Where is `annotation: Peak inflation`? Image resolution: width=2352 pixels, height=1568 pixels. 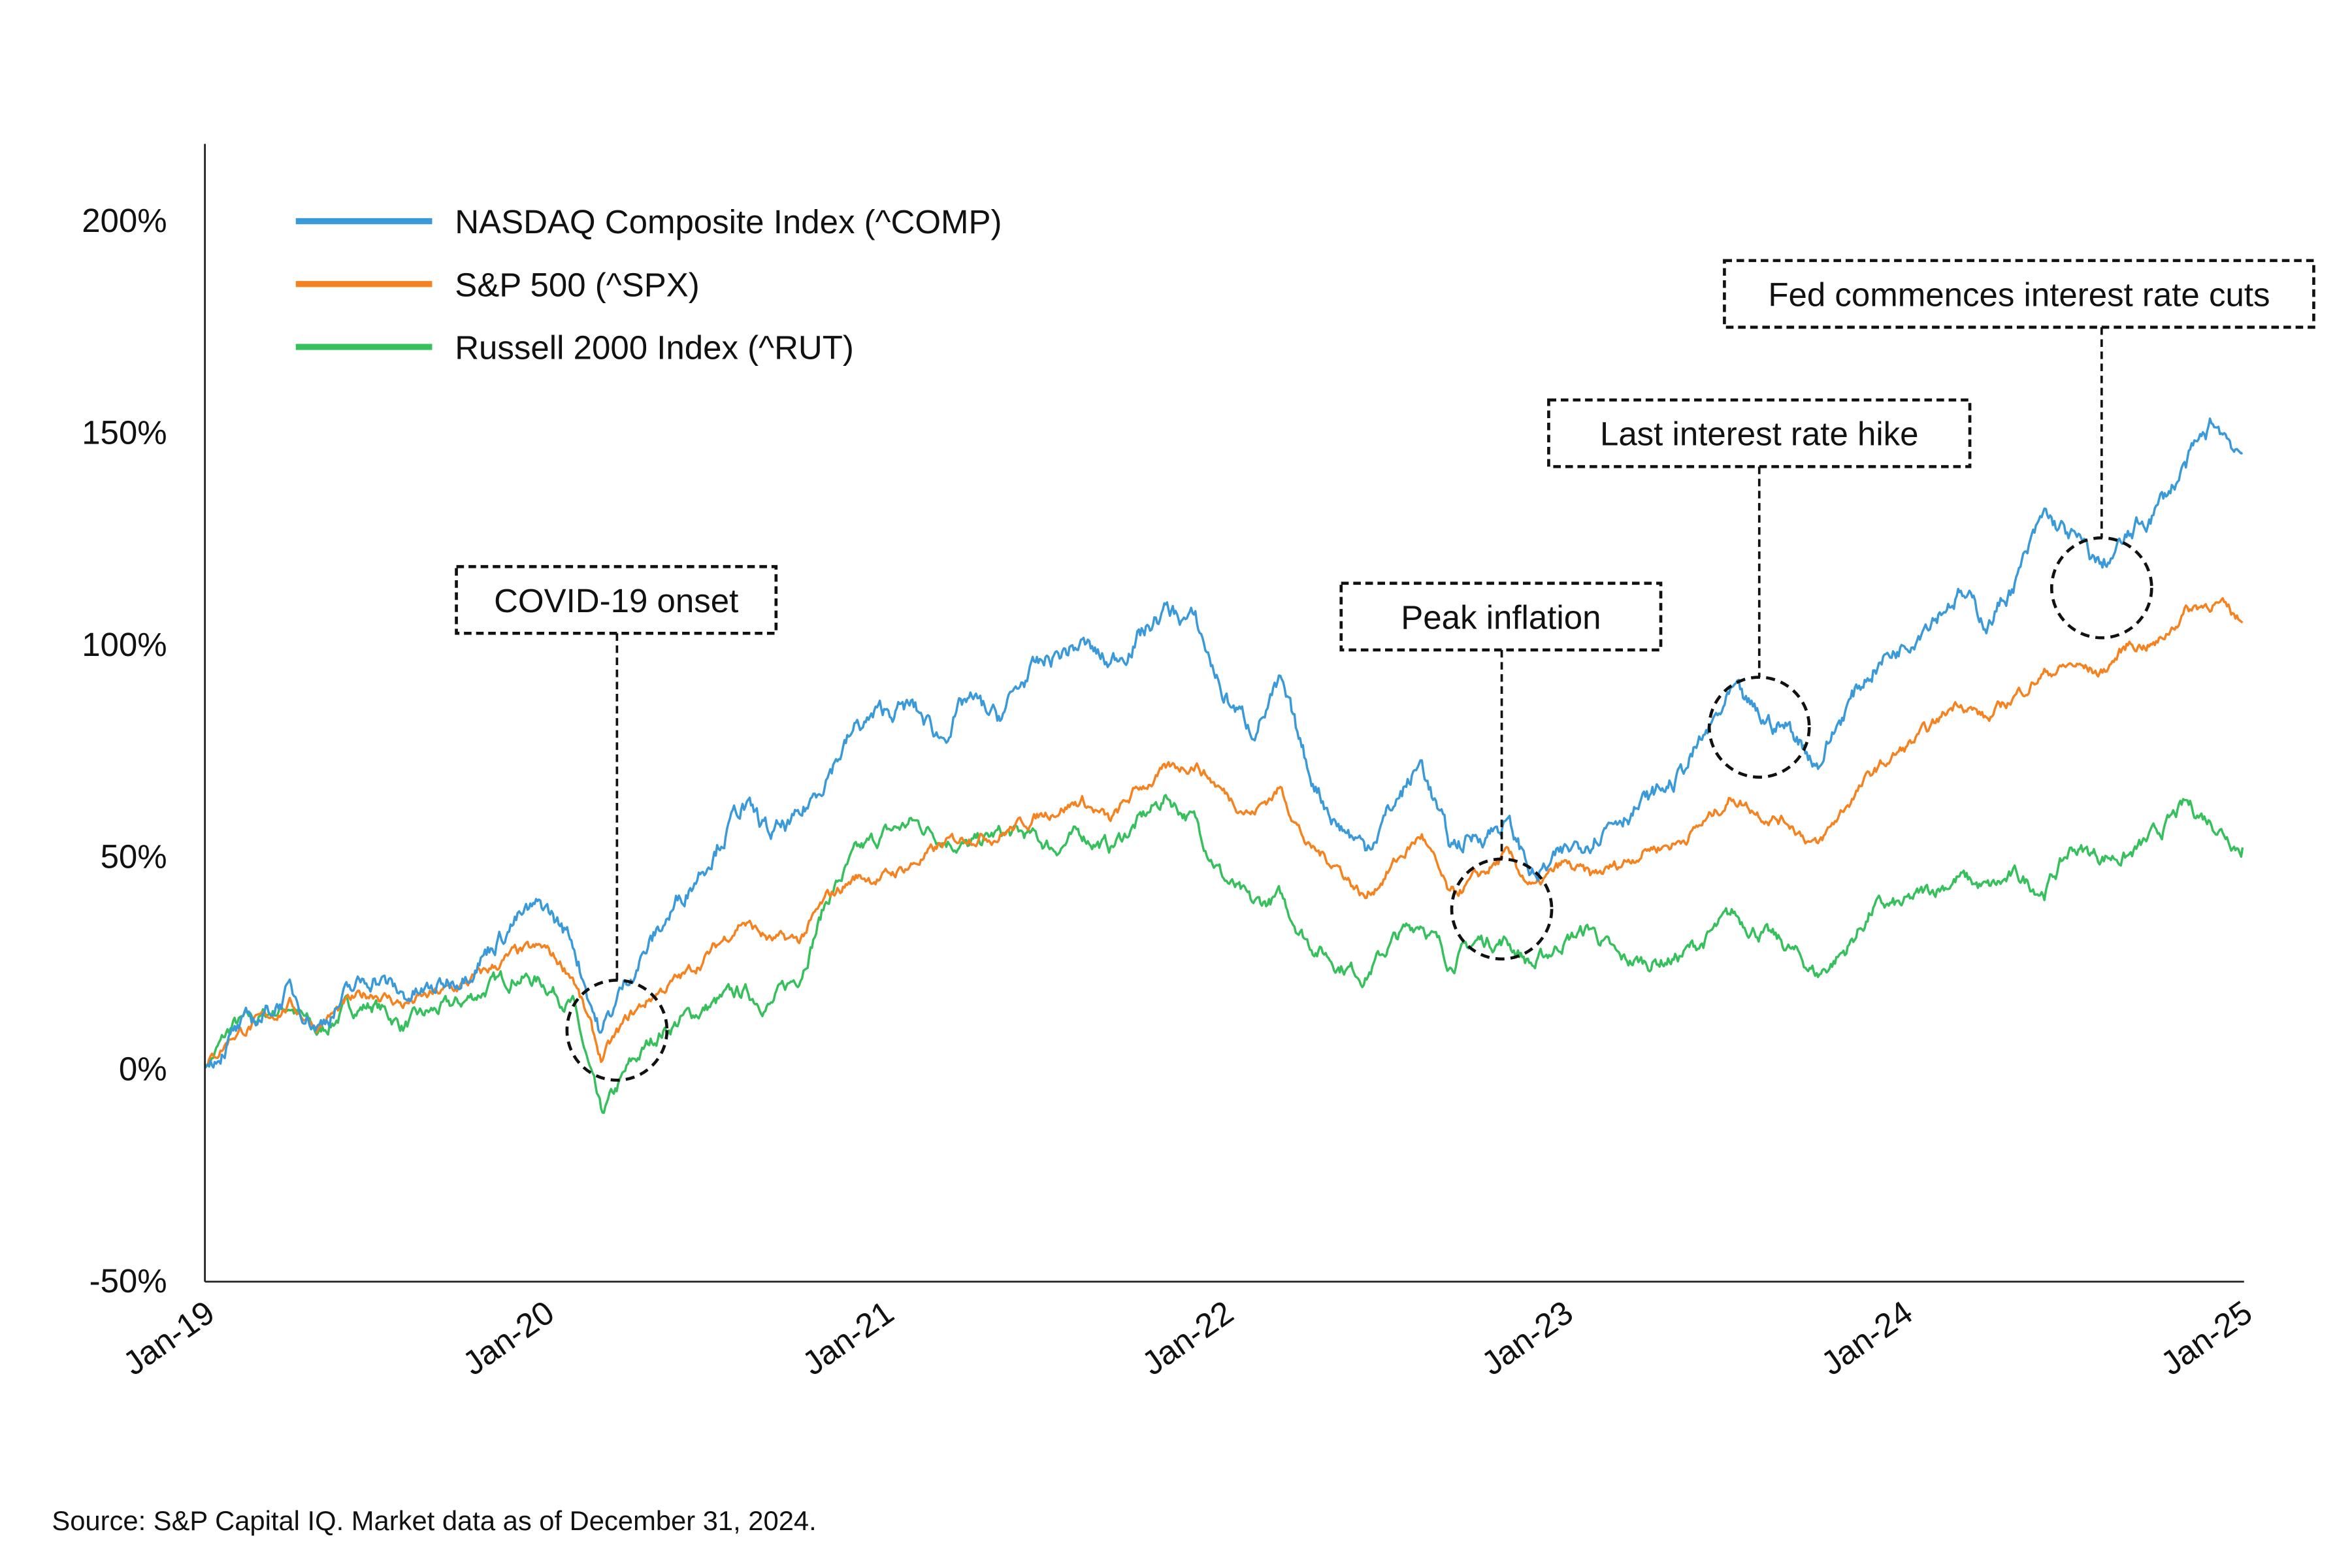
annotation: Peak inflation is located at coordinates (1501, 771).